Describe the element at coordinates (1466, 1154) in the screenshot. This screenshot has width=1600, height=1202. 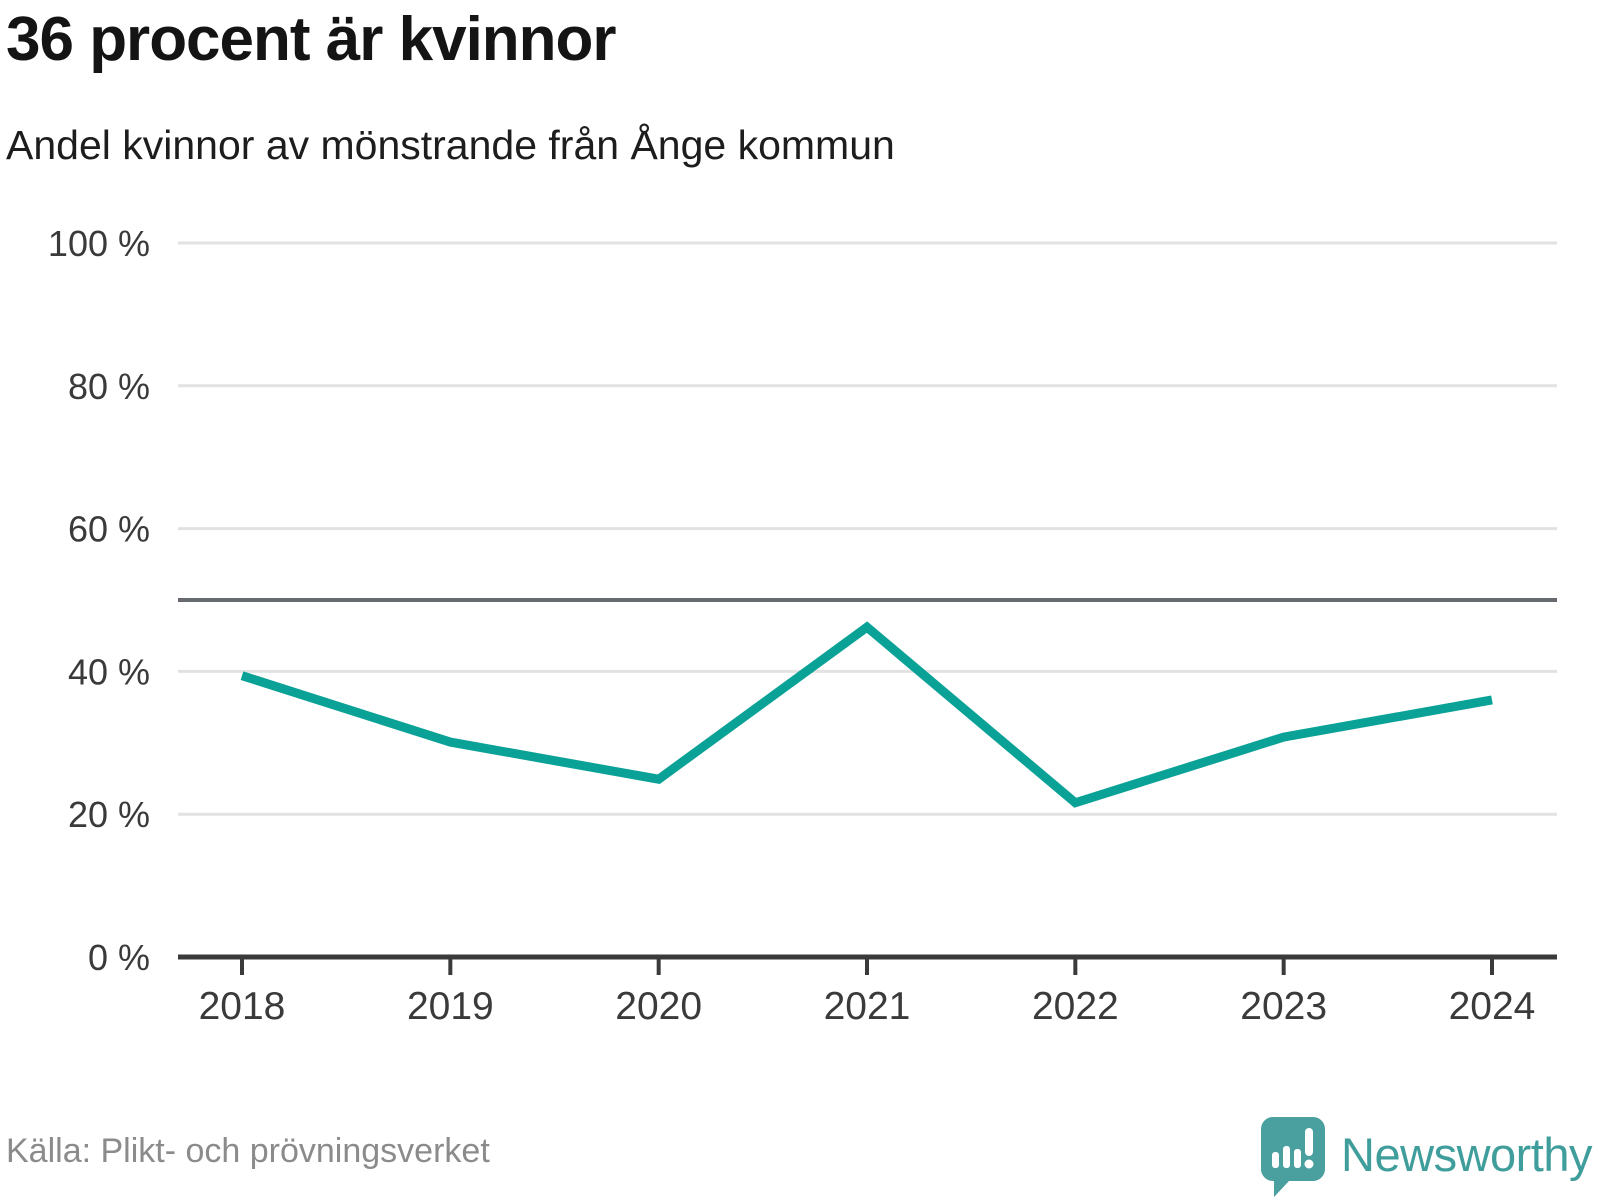
I see `brand-wordmark: Newsworthy` at that location.